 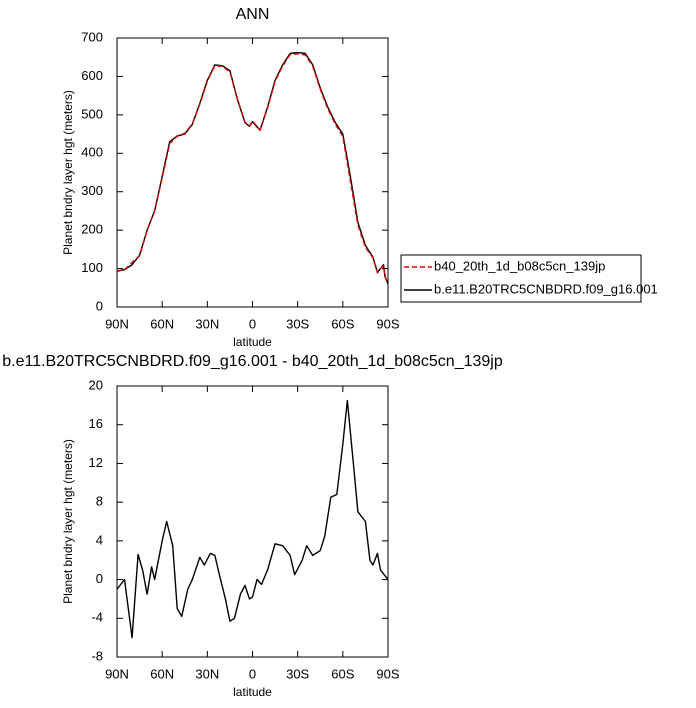 I want to click on y-tick-label: 8, so click(x=99, y=501).